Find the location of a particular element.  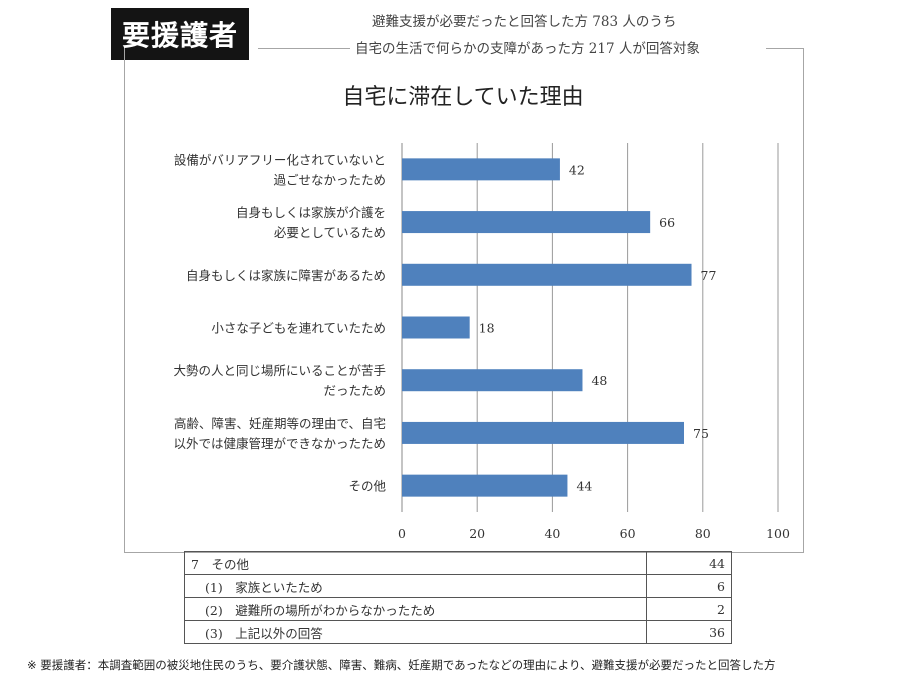

row-value: 44 is located at coordinates (689, 563).